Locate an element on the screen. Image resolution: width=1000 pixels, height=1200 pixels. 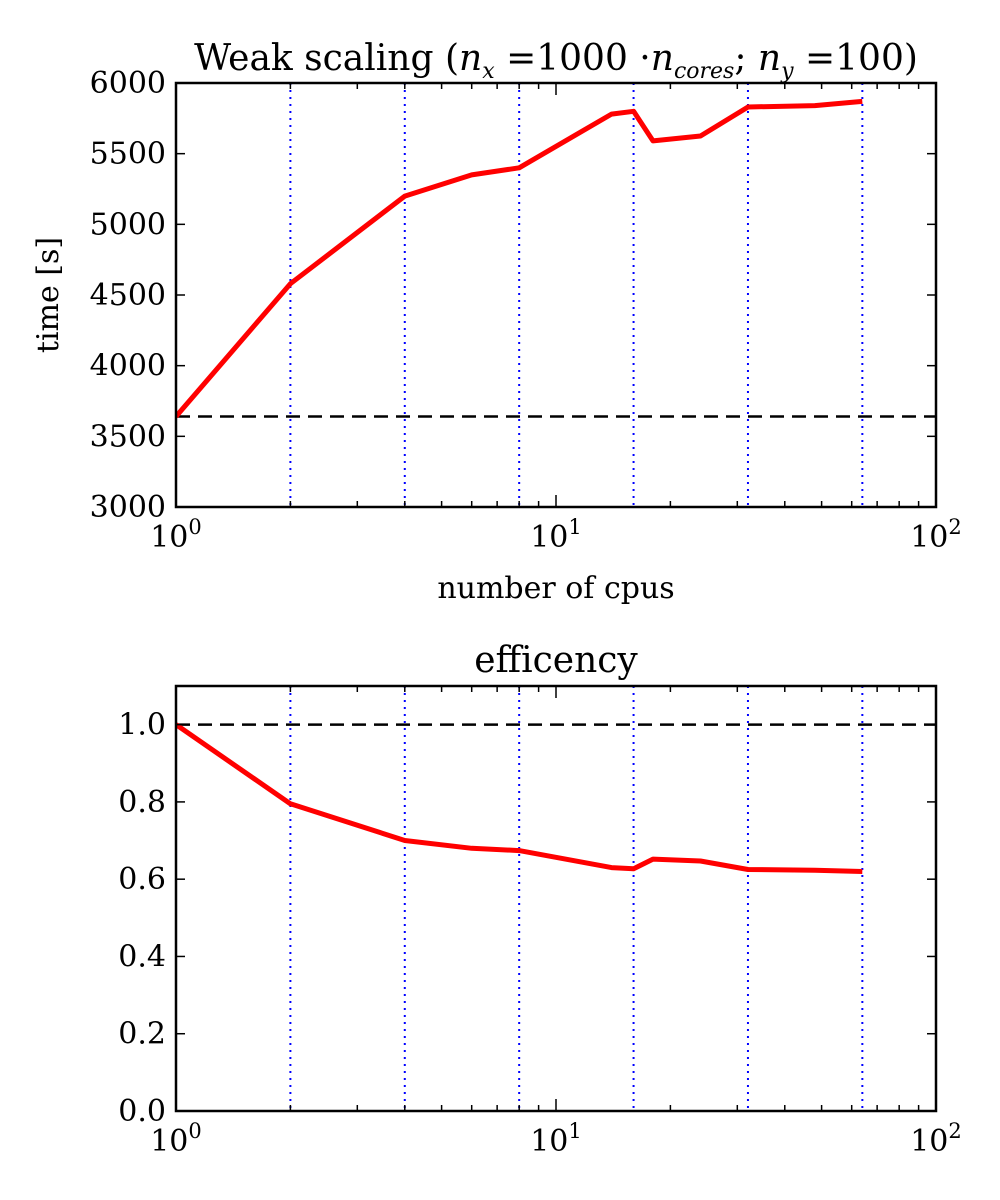
title-ncores-var: n is located at coordinates (662, 58).